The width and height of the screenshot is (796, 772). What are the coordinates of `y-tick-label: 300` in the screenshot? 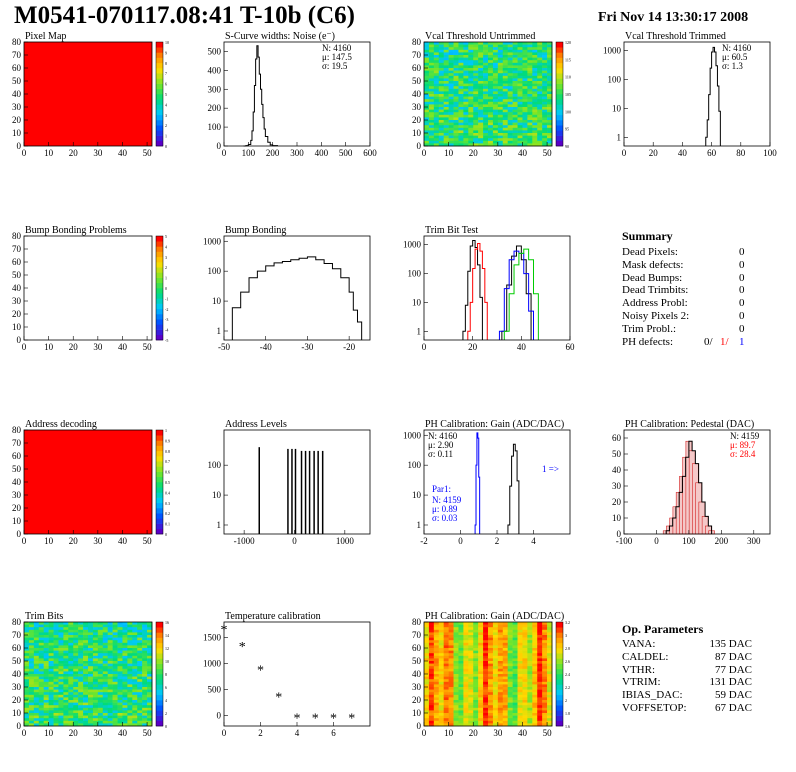 It's located at (215, 89).